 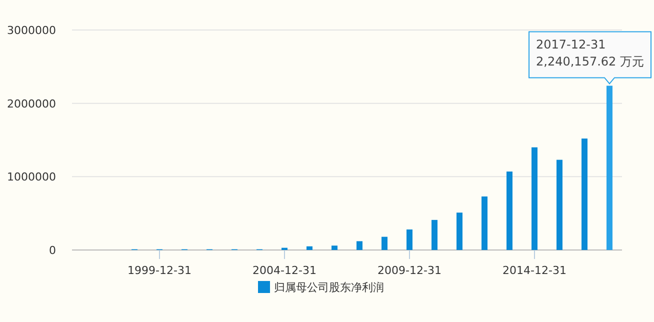 What do you see at coordinates (52, 250) in the screenshot?
I see `y-tick-label: 0` at bounding box center [52, 250].